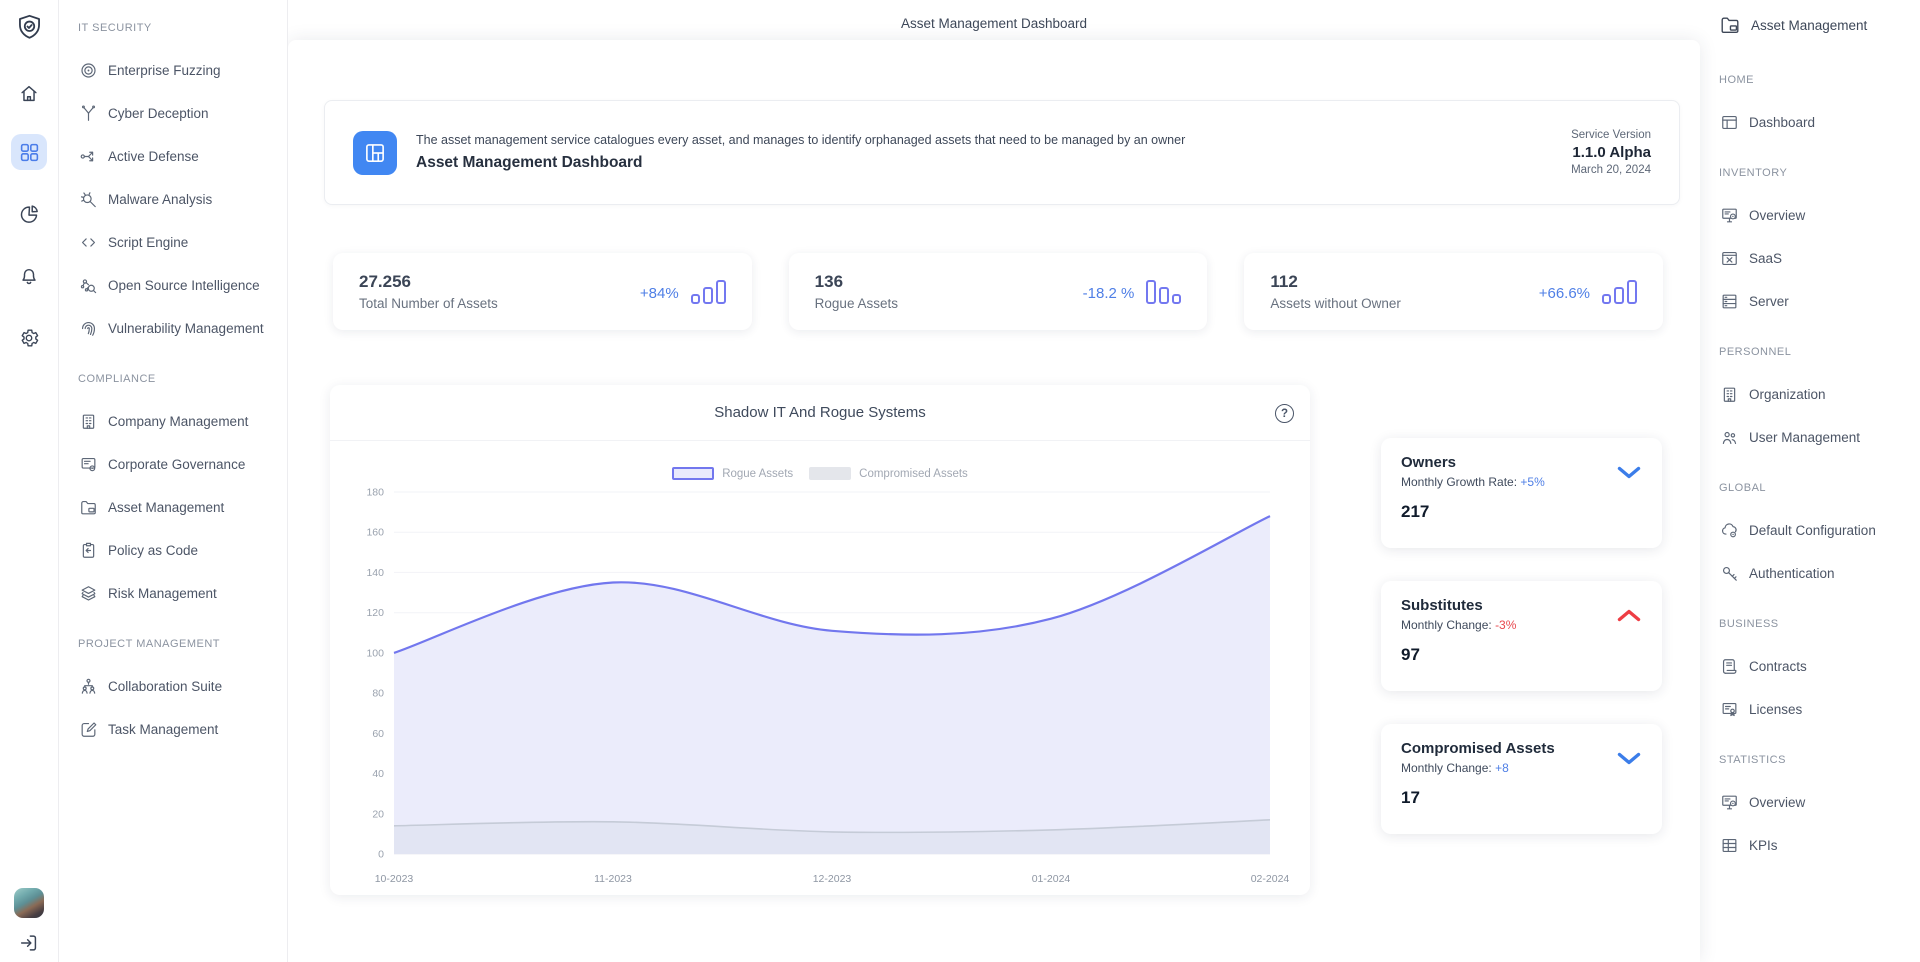  I want to click on sidebar-item-label: Script Engine, so click(148, 242).